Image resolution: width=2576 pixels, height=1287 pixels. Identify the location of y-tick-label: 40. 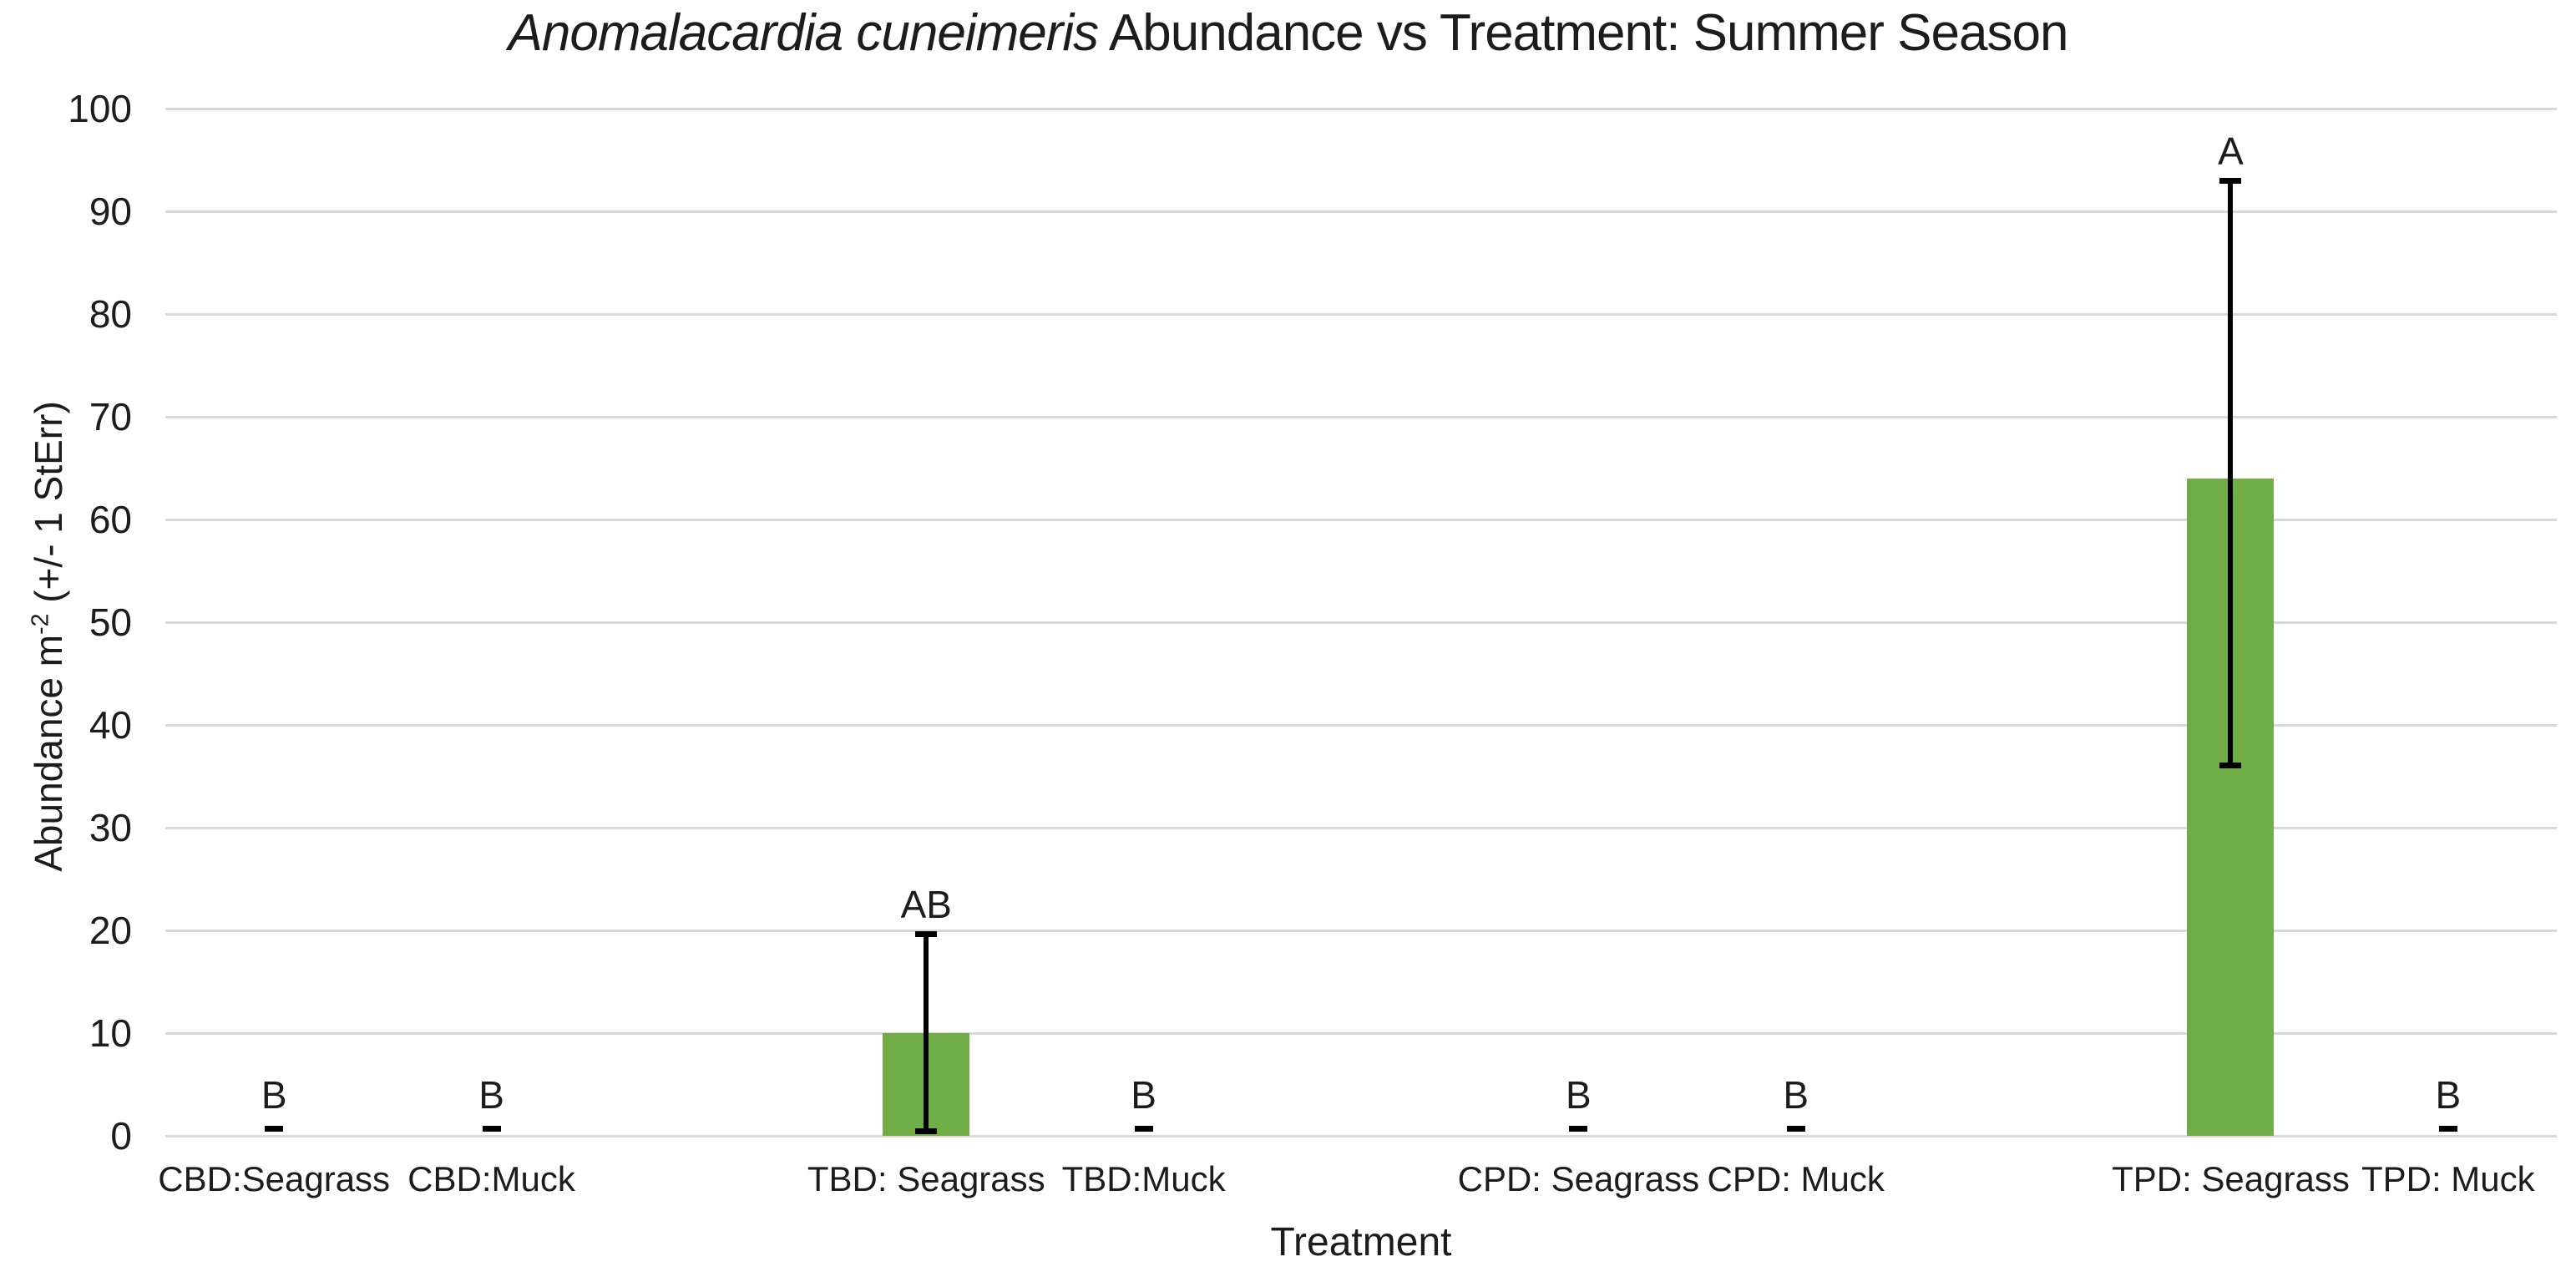
(110, 725).